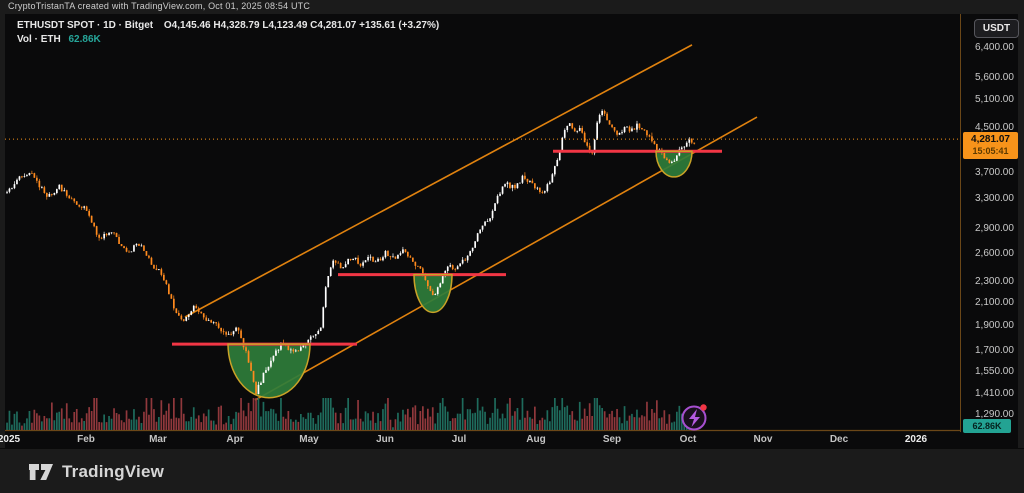 The width and height of the screenshot is (1024, 493). I want to click on ohlc-low: L4,123.49, so click(285, 25).